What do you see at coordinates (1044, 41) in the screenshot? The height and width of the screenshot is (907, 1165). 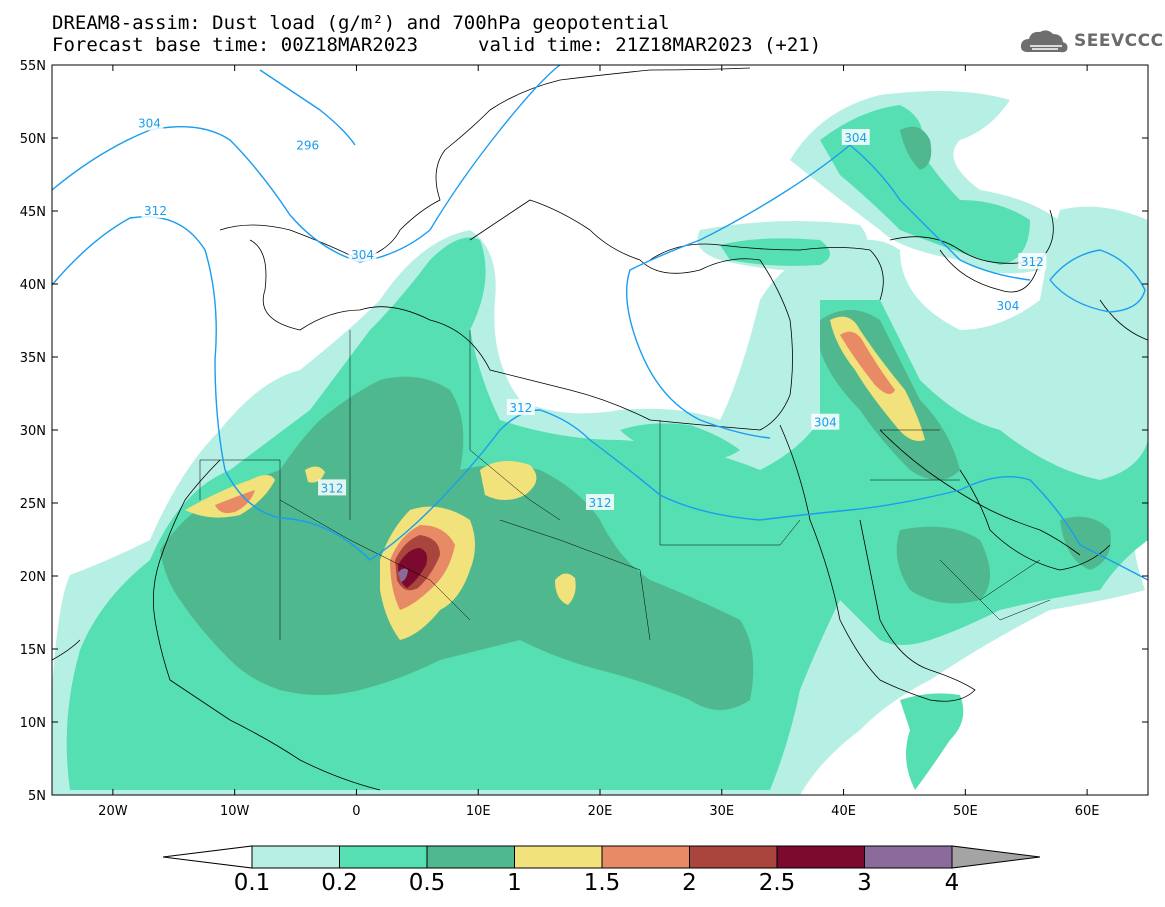 I see `cloud-icon` at bounding box center [1044, 41].